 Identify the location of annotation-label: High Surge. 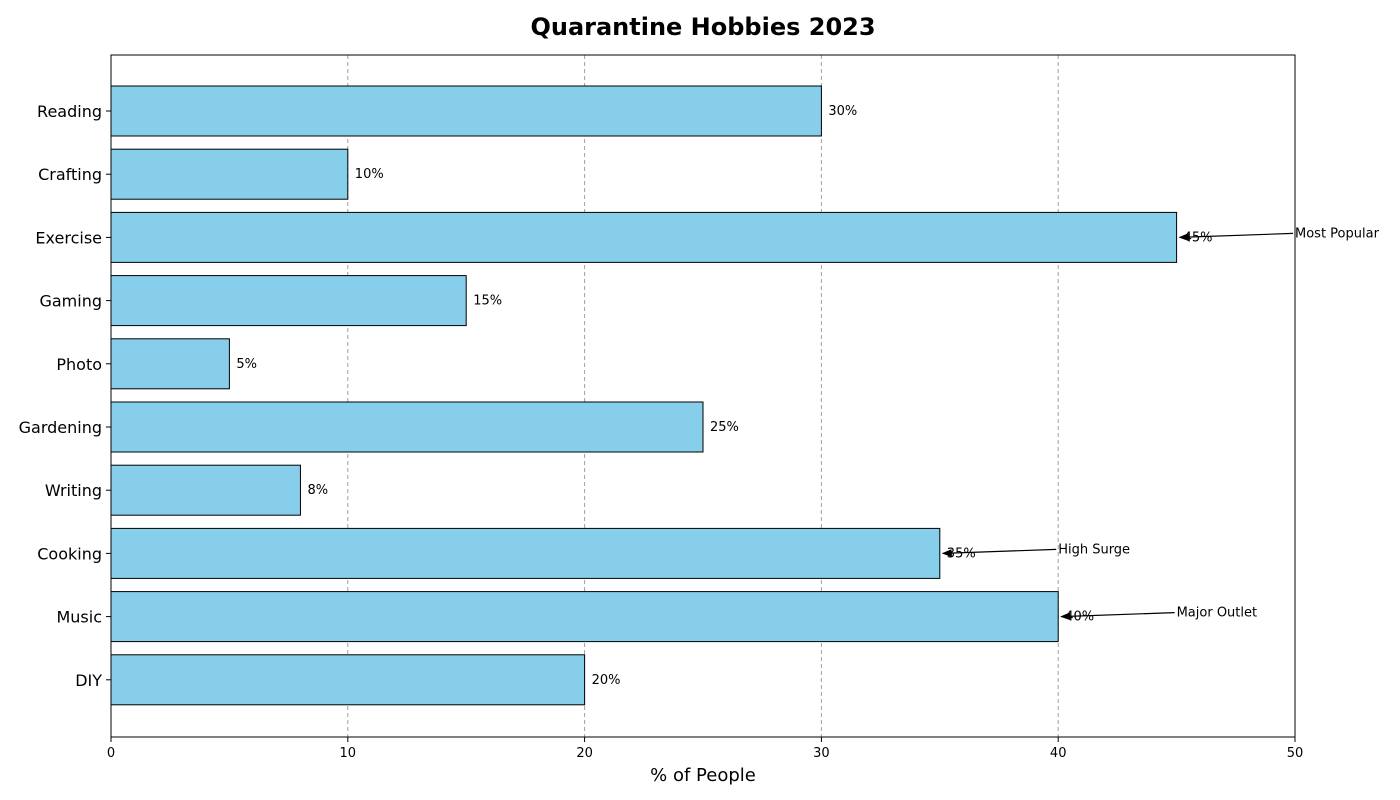
(1094, 549).